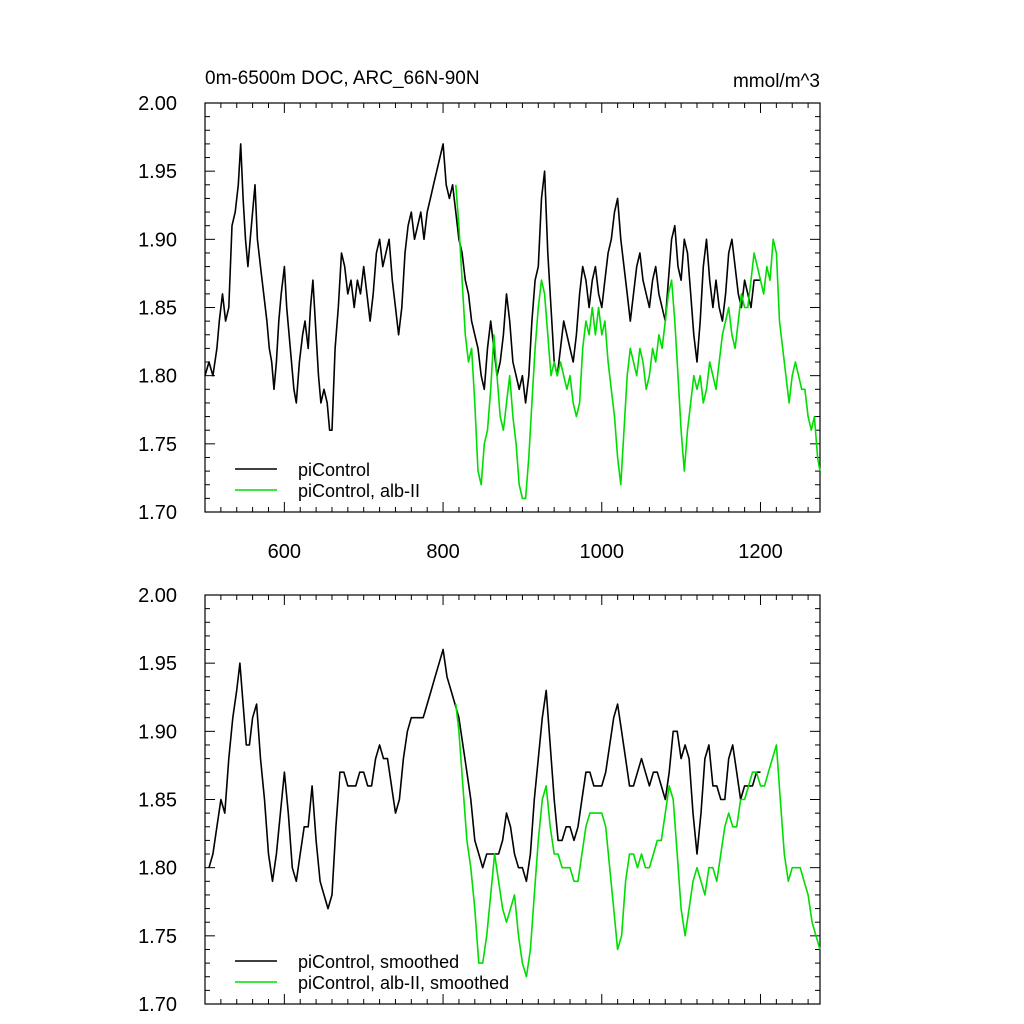  Describe the element at coordinates (638, 841) in the screenshot. I see `series-line-picontrol-alb-ii-smoothed` at that location.